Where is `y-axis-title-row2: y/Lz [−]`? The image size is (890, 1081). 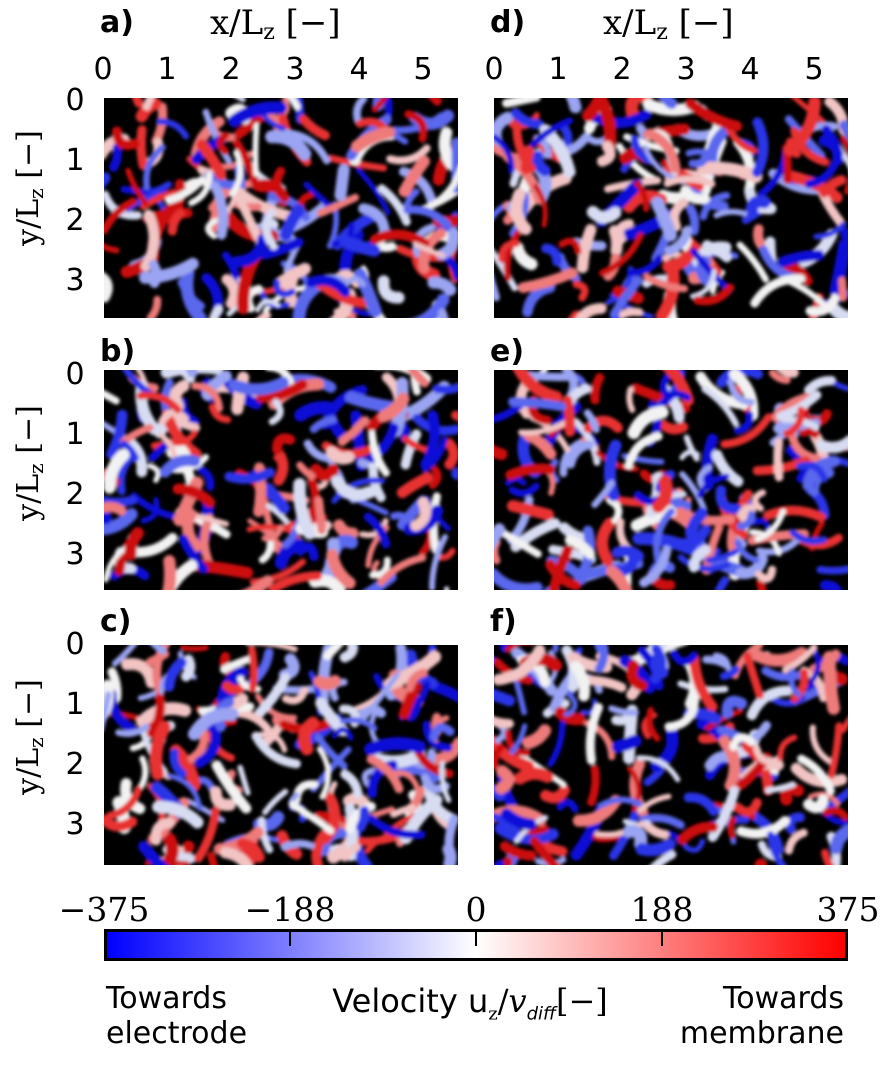 y-axis-title-row2: y/Lz [−] is located at coordinates (29, 463).